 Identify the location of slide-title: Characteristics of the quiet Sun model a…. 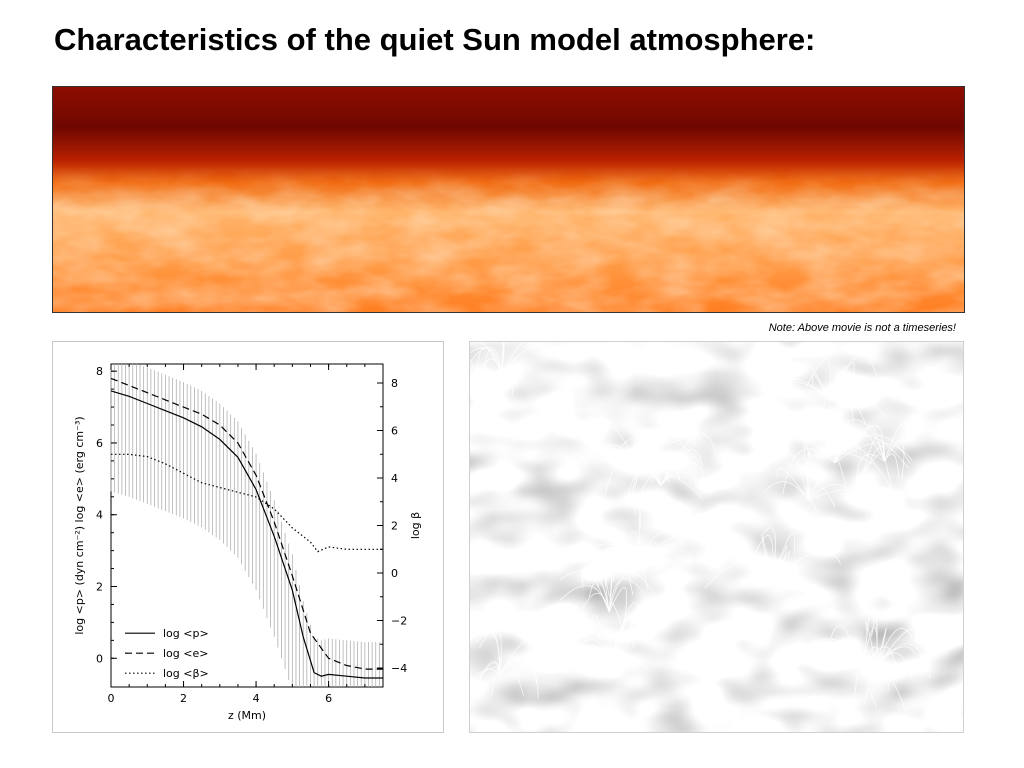
(435, 39).